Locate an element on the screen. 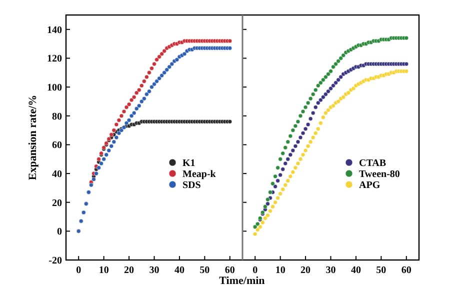 The height and width of the screenshot is (285, 464). y-axis-title: Expansion rate/% is located at coordinates (33, 137).